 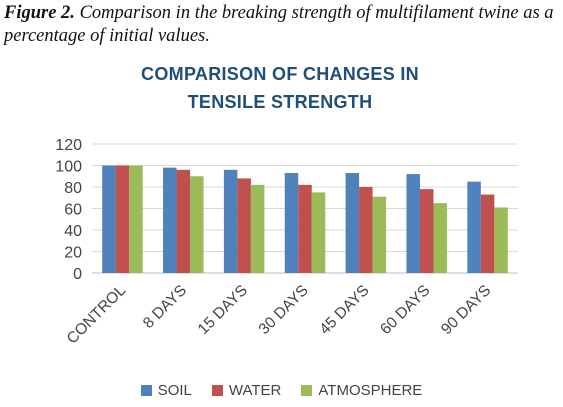 I want to click on bar-water-45-days, so click(x=366, y=230).